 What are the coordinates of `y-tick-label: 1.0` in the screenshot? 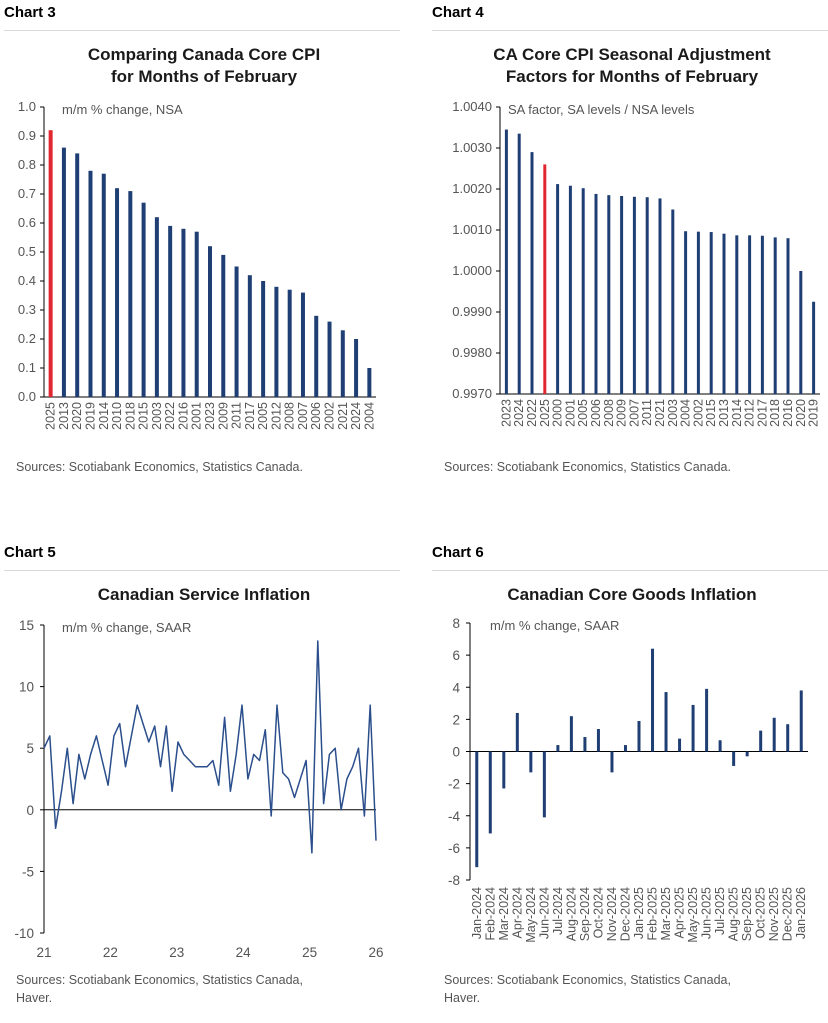 It's located at (27, 106).